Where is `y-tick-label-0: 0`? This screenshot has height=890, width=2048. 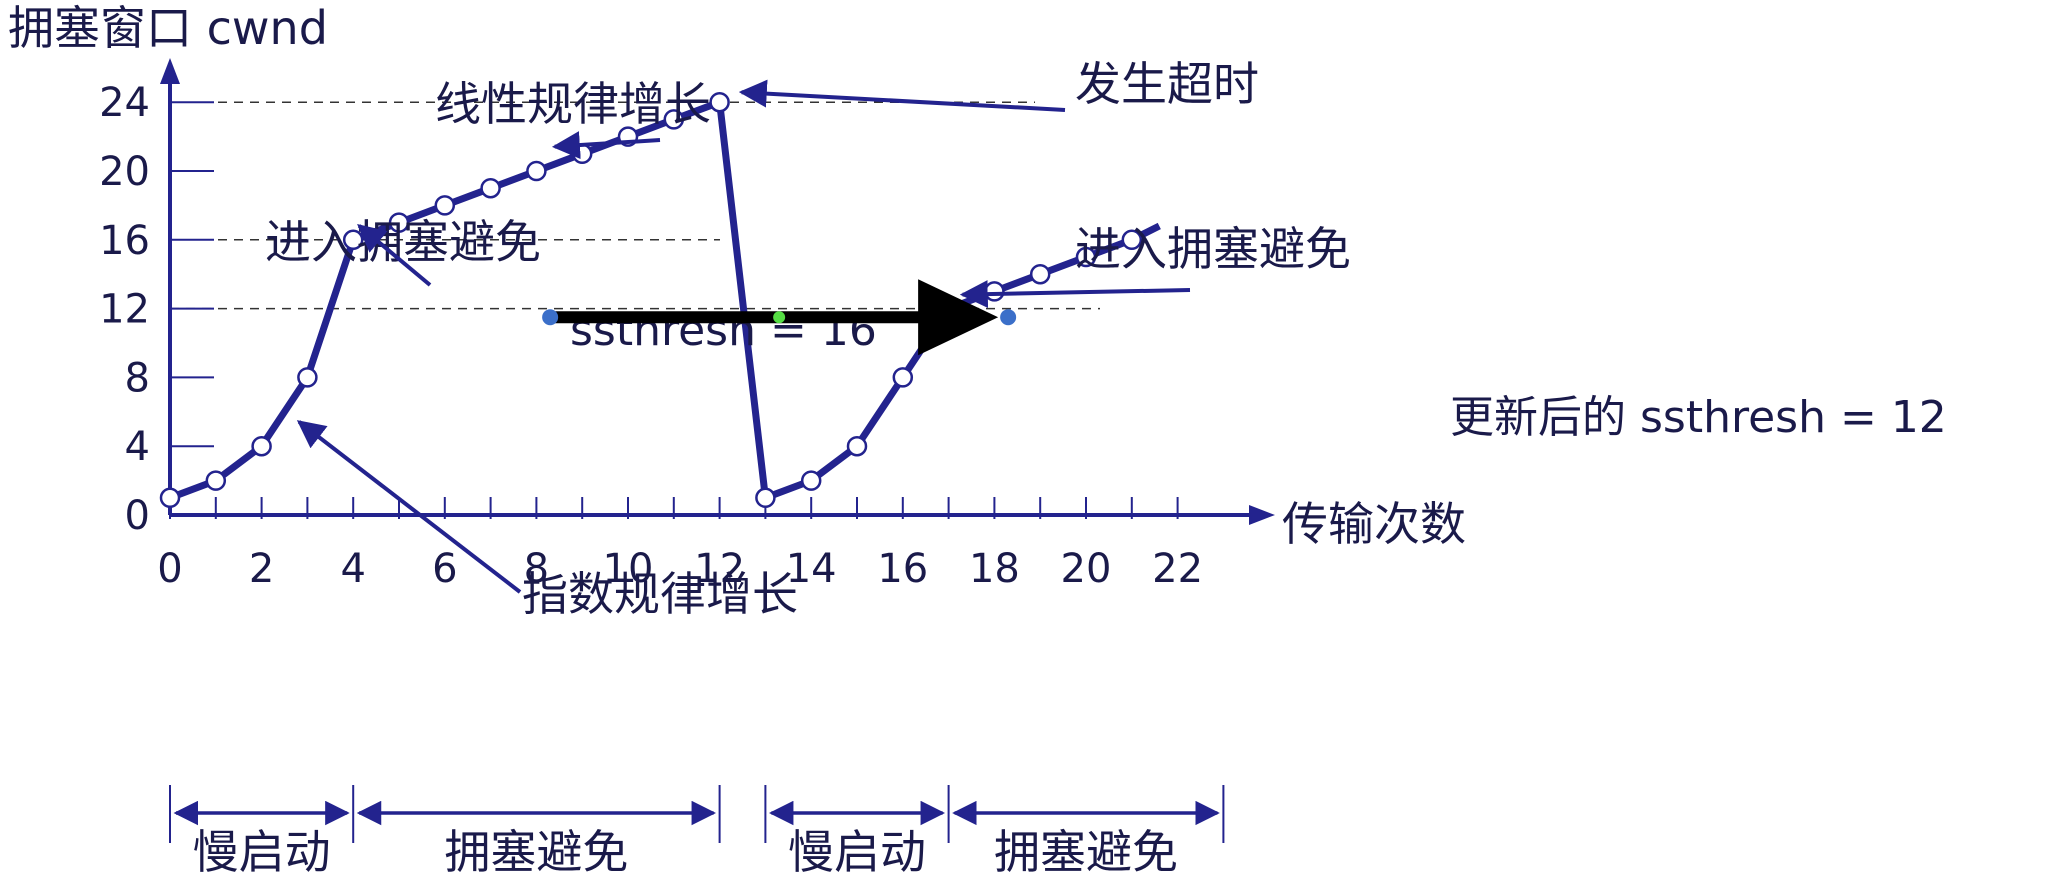 y-tick-label-0: 0 is located at coordinates (137, 516).